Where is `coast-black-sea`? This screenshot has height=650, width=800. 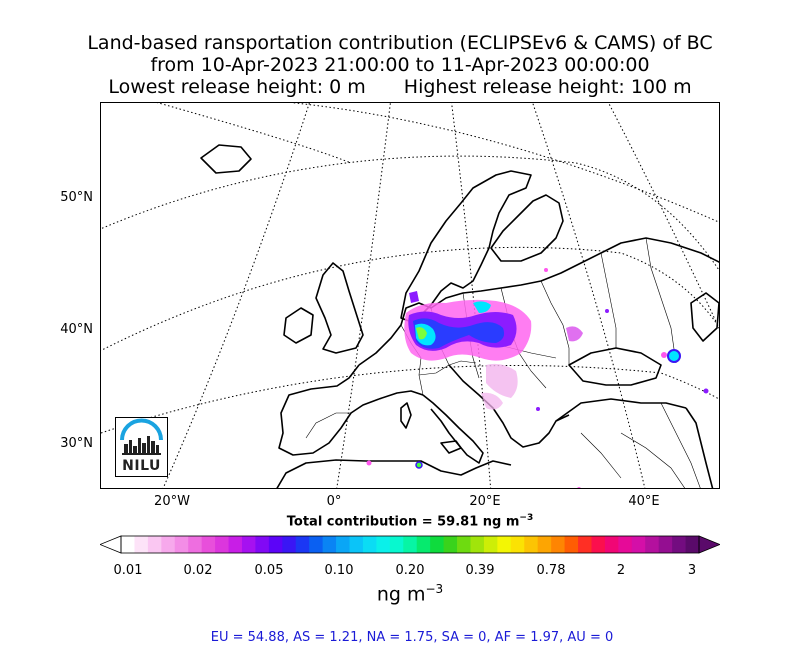 coast-black-sea is located at coordinates (615, 366).